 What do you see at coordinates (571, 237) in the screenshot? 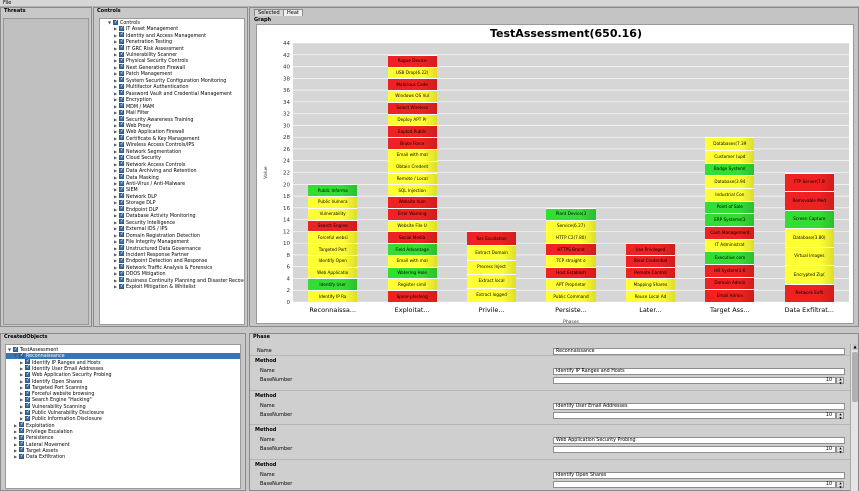
I see `bar-segment: HTTP C2(7.80)` at bounding box center [571, 237].